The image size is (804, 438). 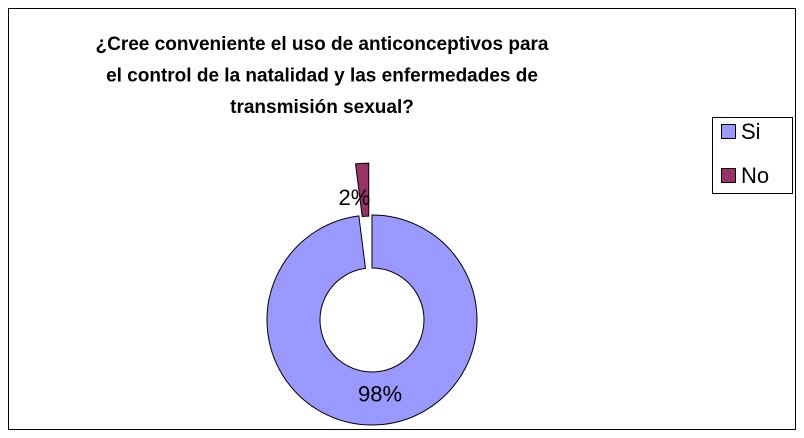 I want to click on chart-title: transmisión sexual?, so click(x=322, y=107).